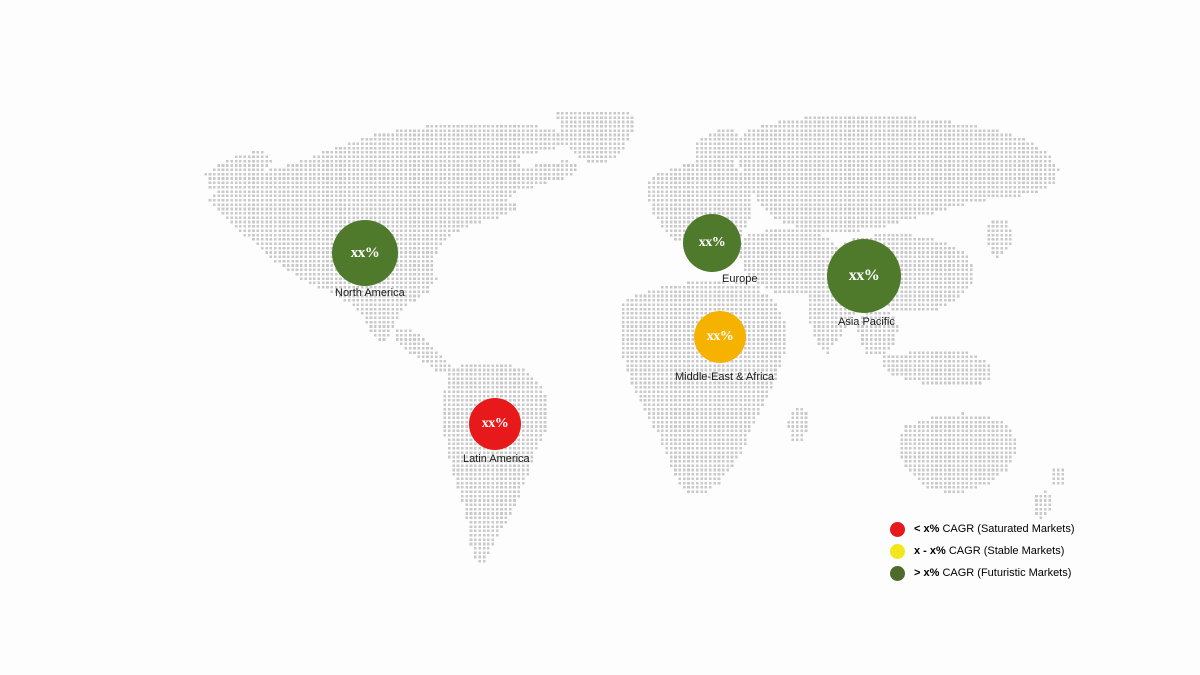 Image resolution: width=1200 pixels, height=675 pixels. I want to click on legend-saturated: < x% CAGR (Saturated Markets), so click(990, 529).